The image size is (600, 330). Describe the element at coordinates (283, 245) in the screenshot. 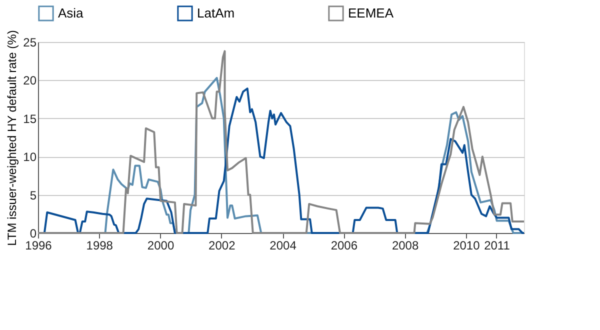

I see `x-tick-label: 2004` at that location.